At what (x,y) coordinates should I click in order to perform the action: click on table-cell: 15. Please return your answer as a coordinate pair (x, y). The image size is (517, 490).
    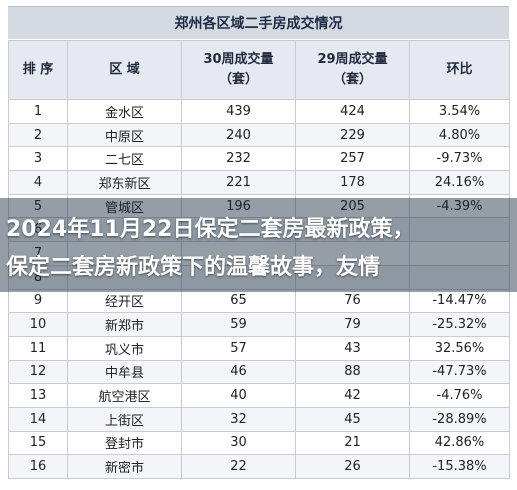
    Looking at the image, I should click on (38, 443).